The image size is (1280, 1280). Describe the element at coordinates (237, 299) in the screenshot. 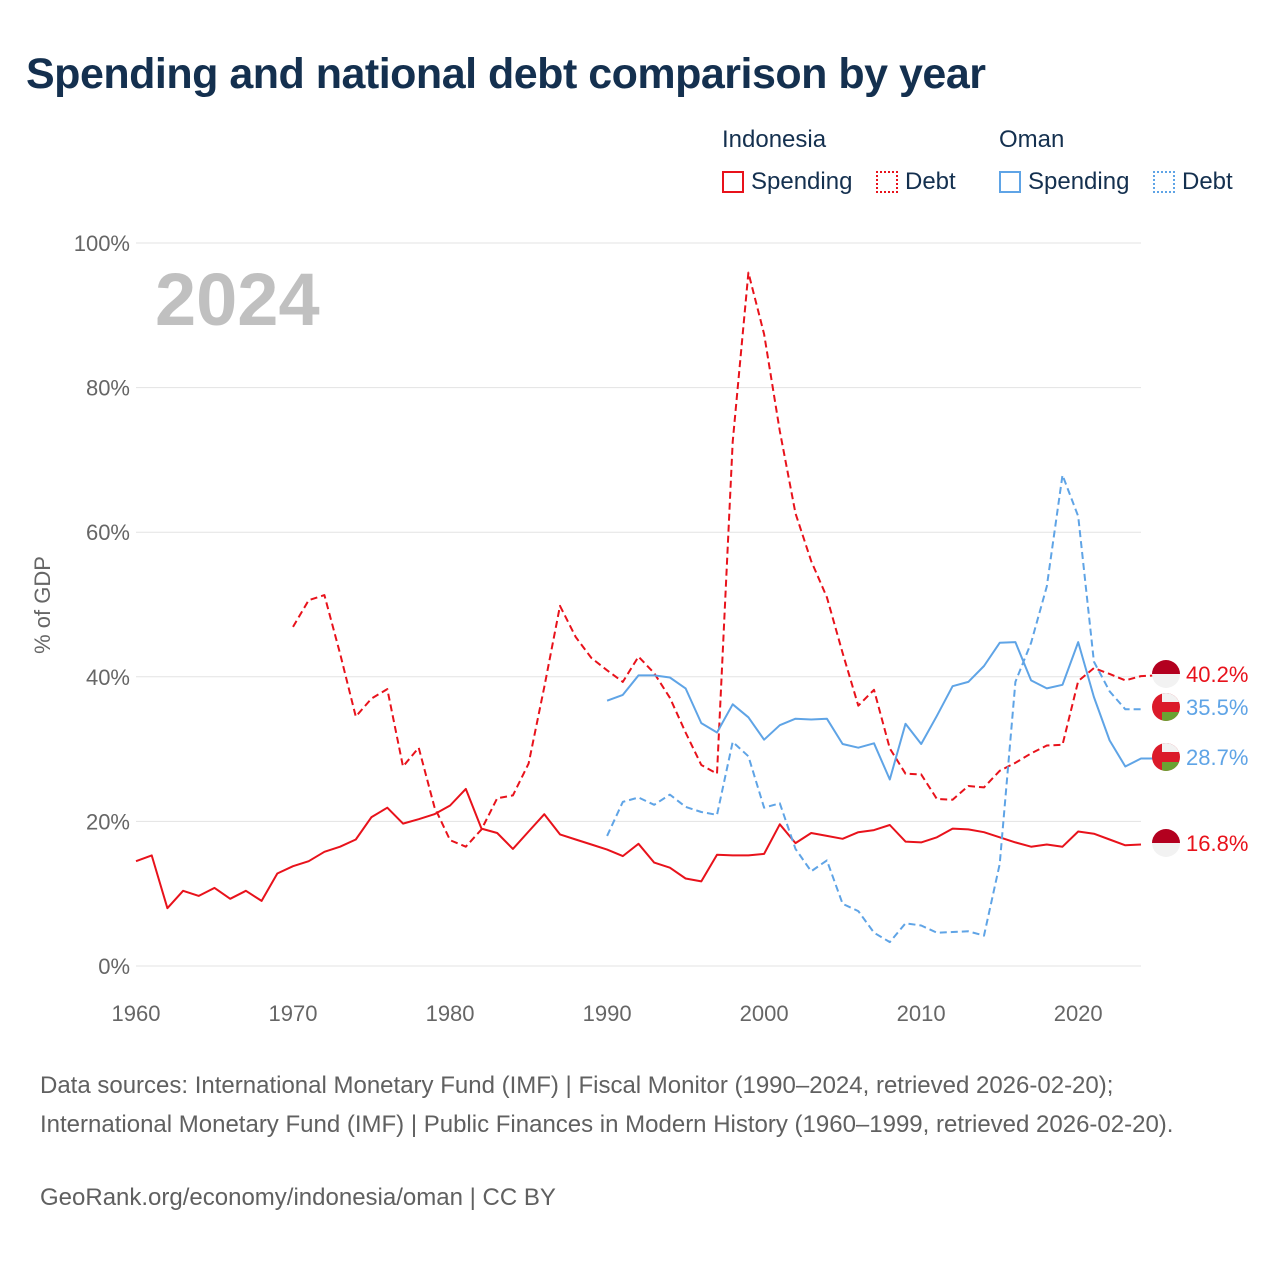

I see `year-watermark: 2024` at that location.